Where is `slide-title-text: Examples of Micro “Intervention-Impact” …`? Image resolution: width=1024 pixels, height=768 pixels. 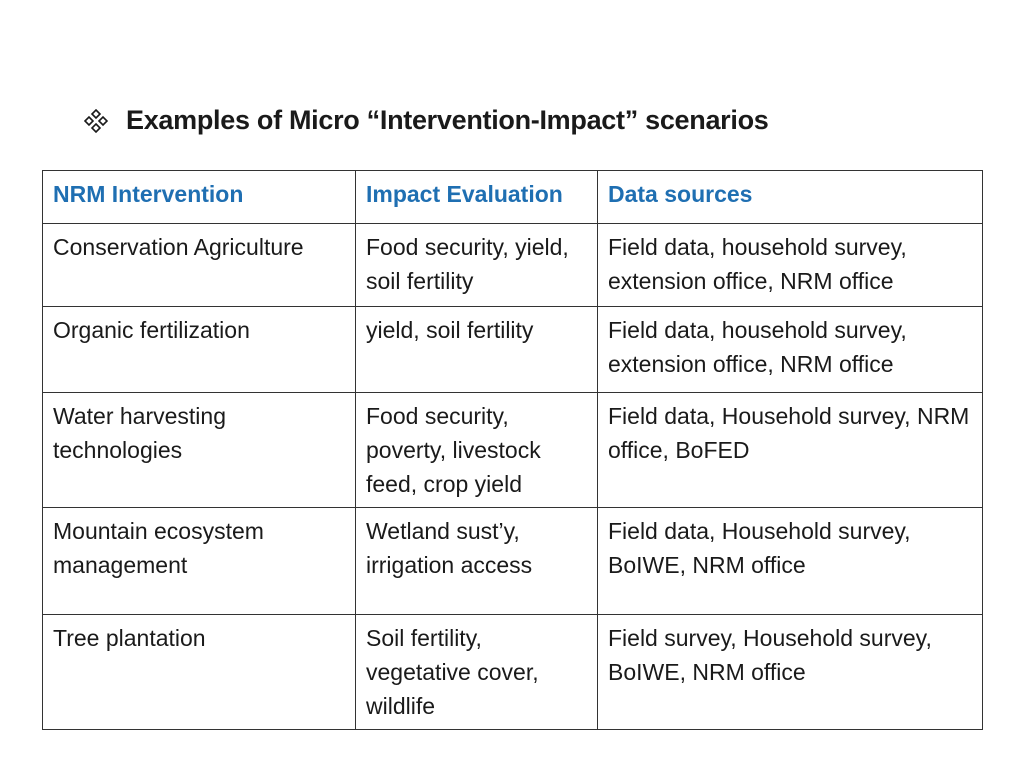 slide-title-text: Examples of Micro “Intervention-Impact” … is located at coordinates (447, 119).